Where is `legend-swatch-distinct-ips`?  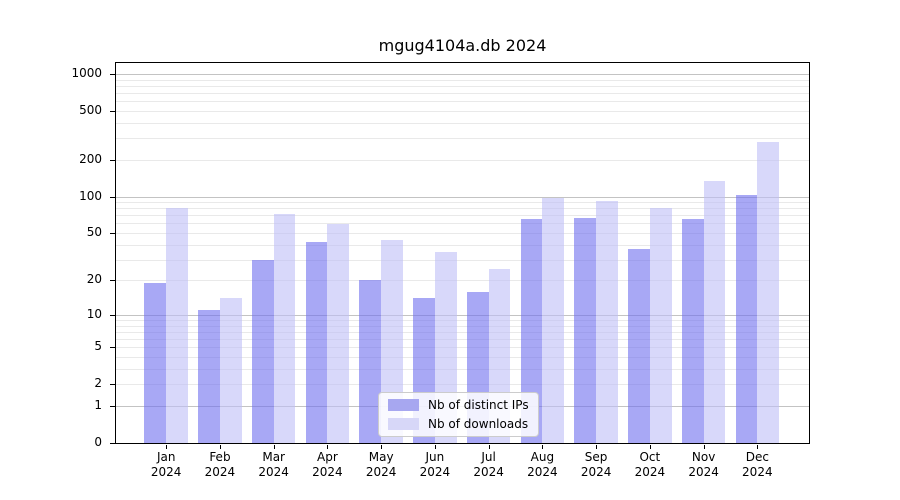 legend-swatch-distinct-ips is located at coordinates (403, 405).